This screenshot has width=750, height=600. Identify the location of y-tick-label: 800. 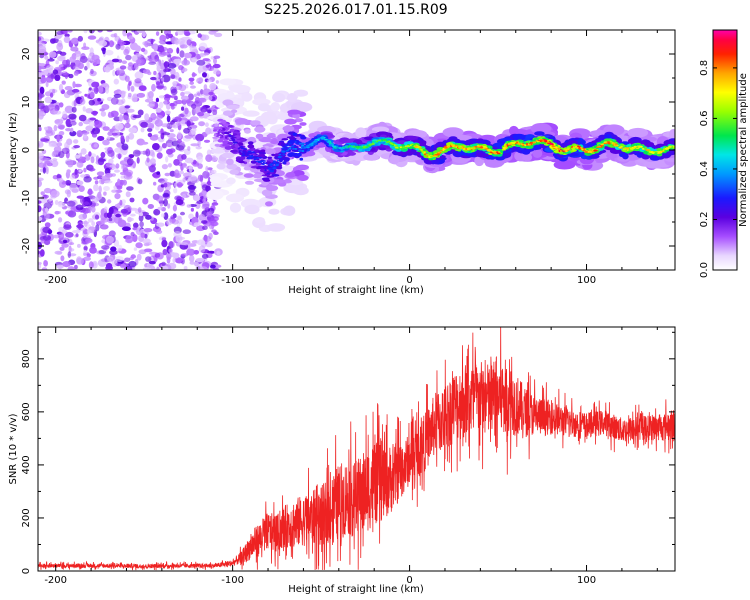
(26, 358).